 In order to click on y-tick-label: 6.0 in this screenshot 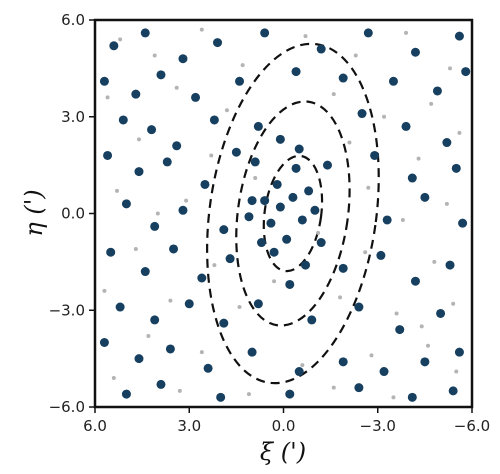, I will do `click(73, 20)`.